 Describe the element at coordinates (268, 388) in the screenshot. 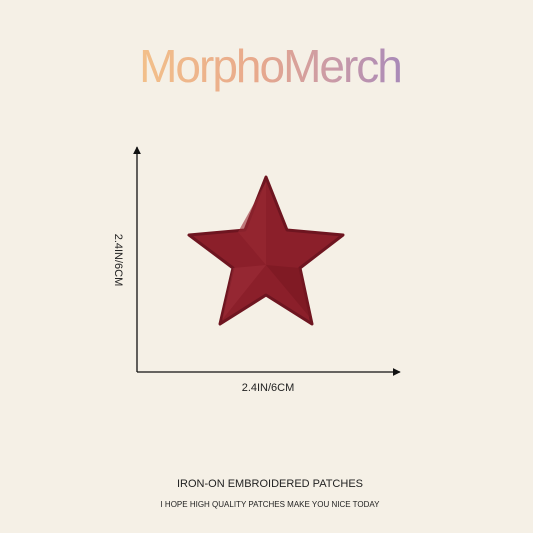

I see `width-label: 2.4IN/6CM` at that location.